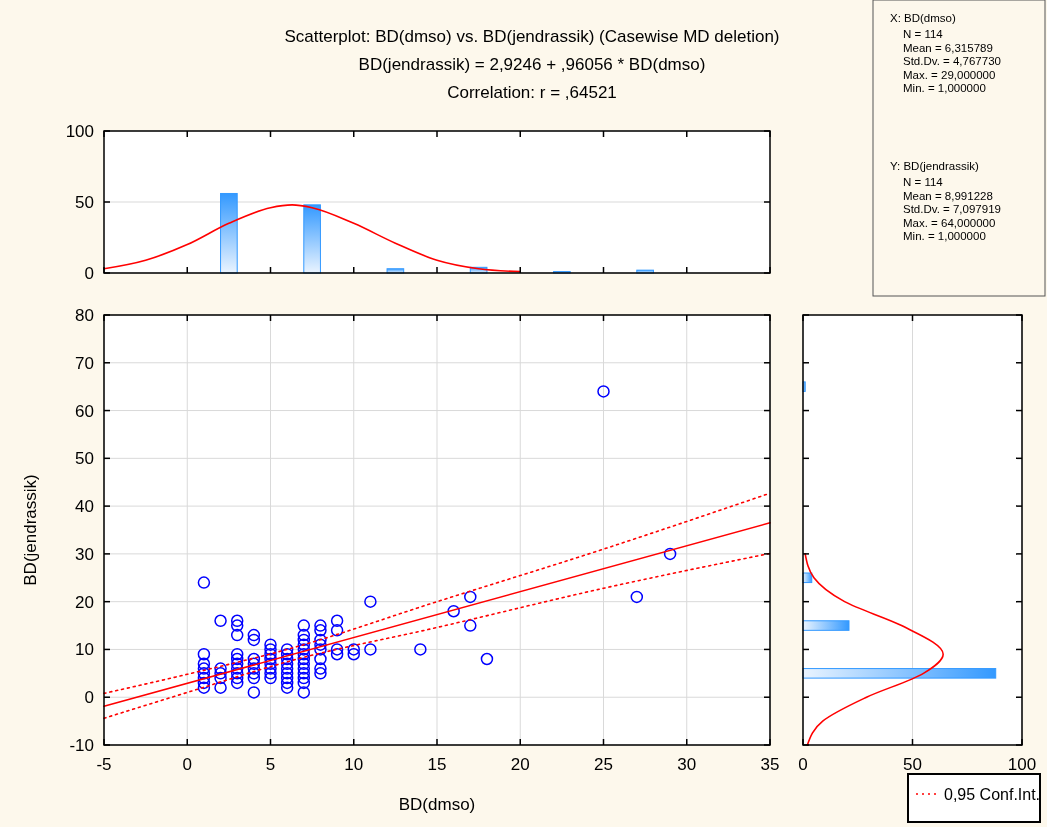  Describe the element at coordinates (952, 61) in the screenshot. I see `text: Std.Dv. = 4,767730` at that location.